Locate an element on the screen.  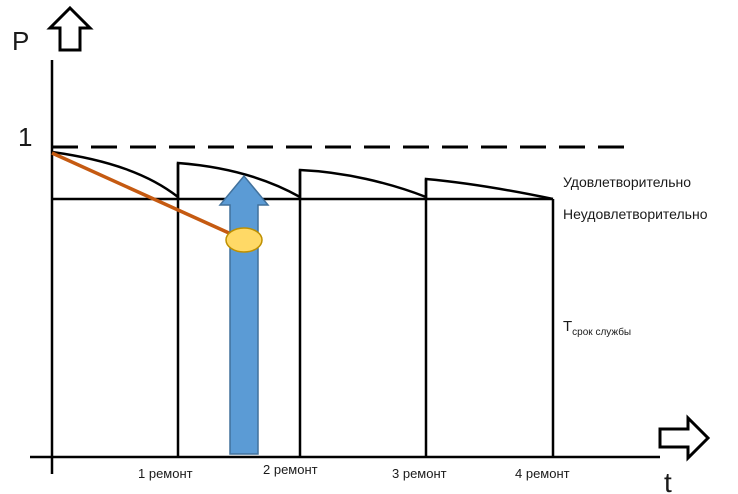
service-life-subscript: срок службы is located at coordinates (601, 332).